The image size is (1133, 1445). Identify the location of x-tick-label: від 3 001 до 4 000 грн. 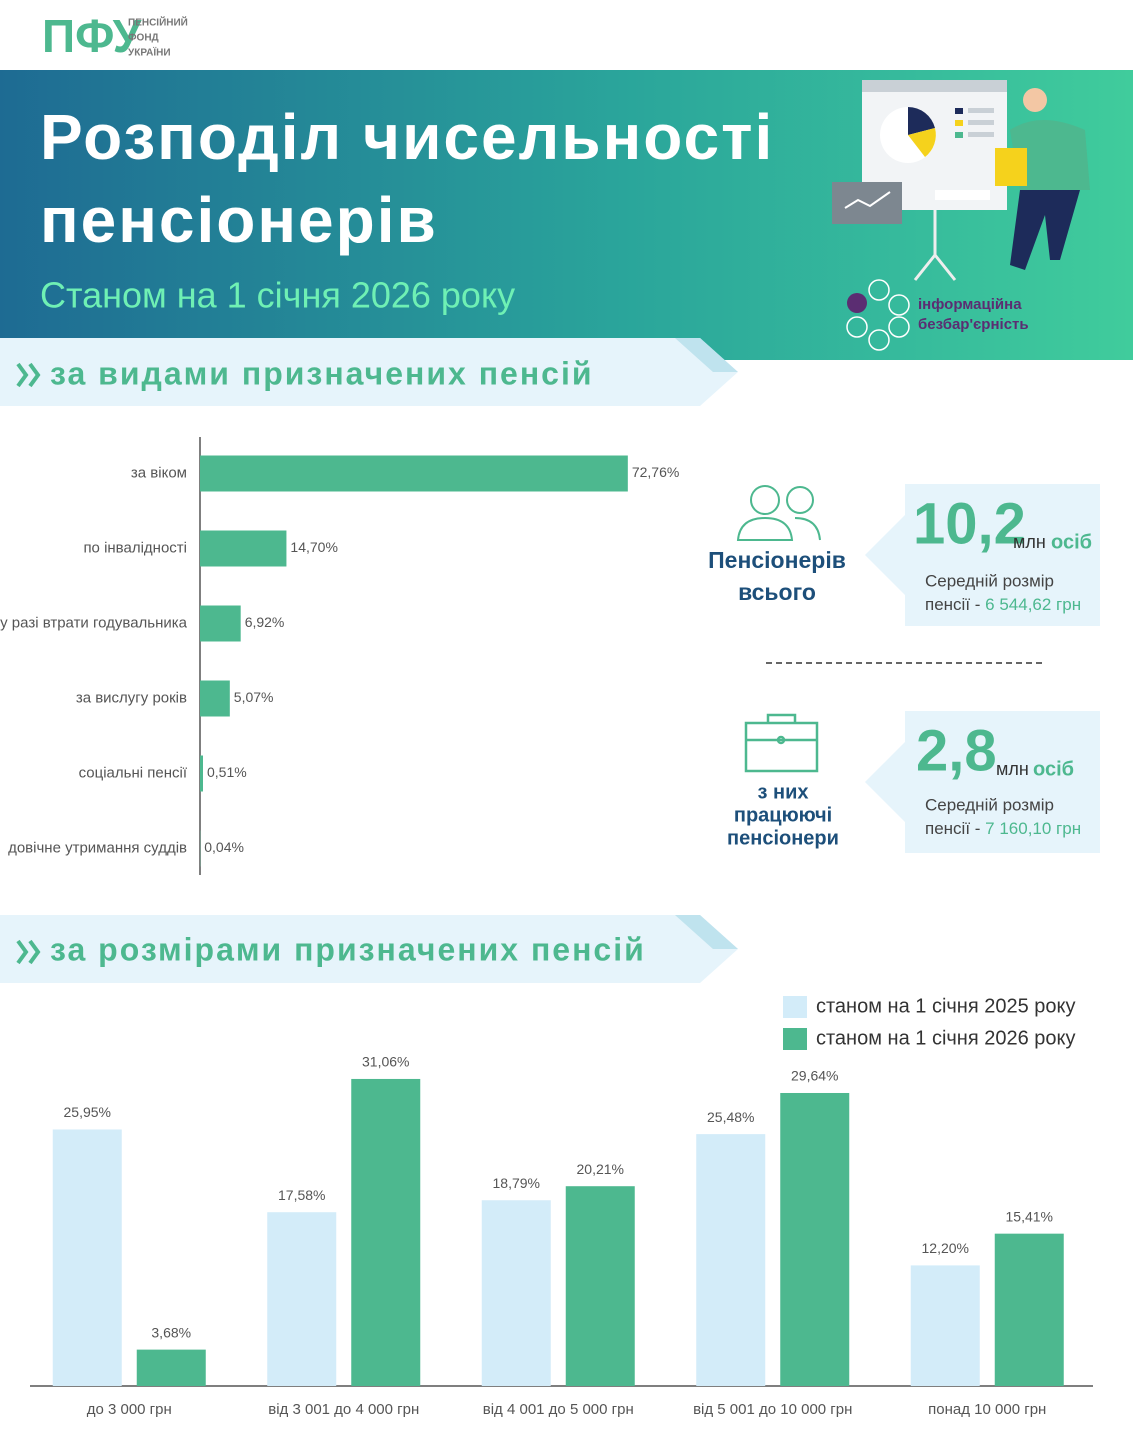
(343, 1409).